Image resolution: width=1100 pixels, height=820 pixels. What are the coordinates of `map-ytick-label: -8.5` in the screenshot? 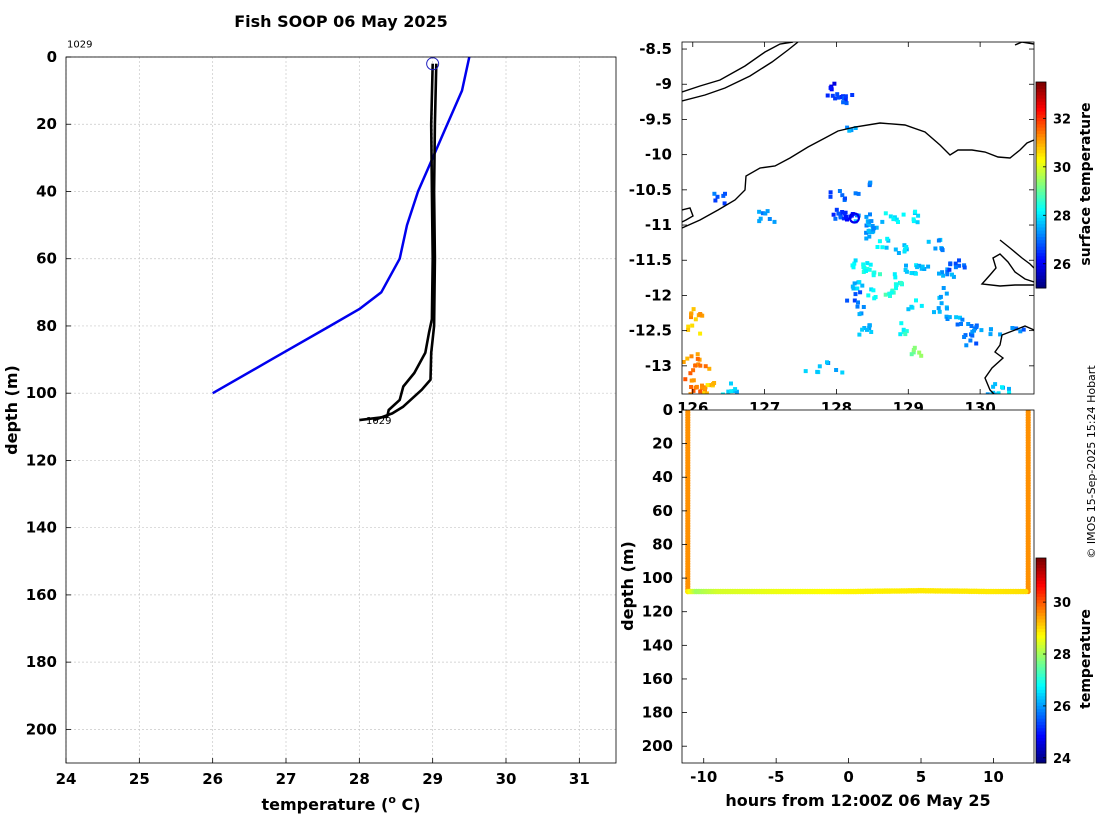 It's located at (655, 49).